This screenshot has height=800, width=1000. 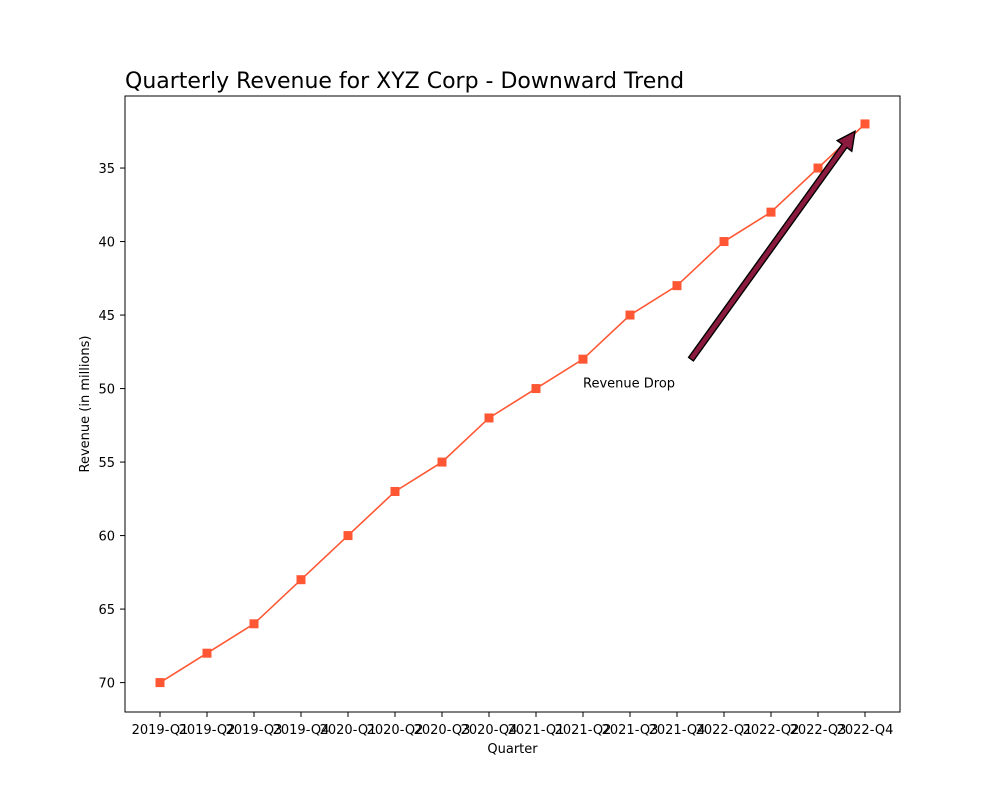 What do you see at coordinates (106, 684) in the screenshot?
I see `y-tick-label: 70` at bounding box center [106, 684].